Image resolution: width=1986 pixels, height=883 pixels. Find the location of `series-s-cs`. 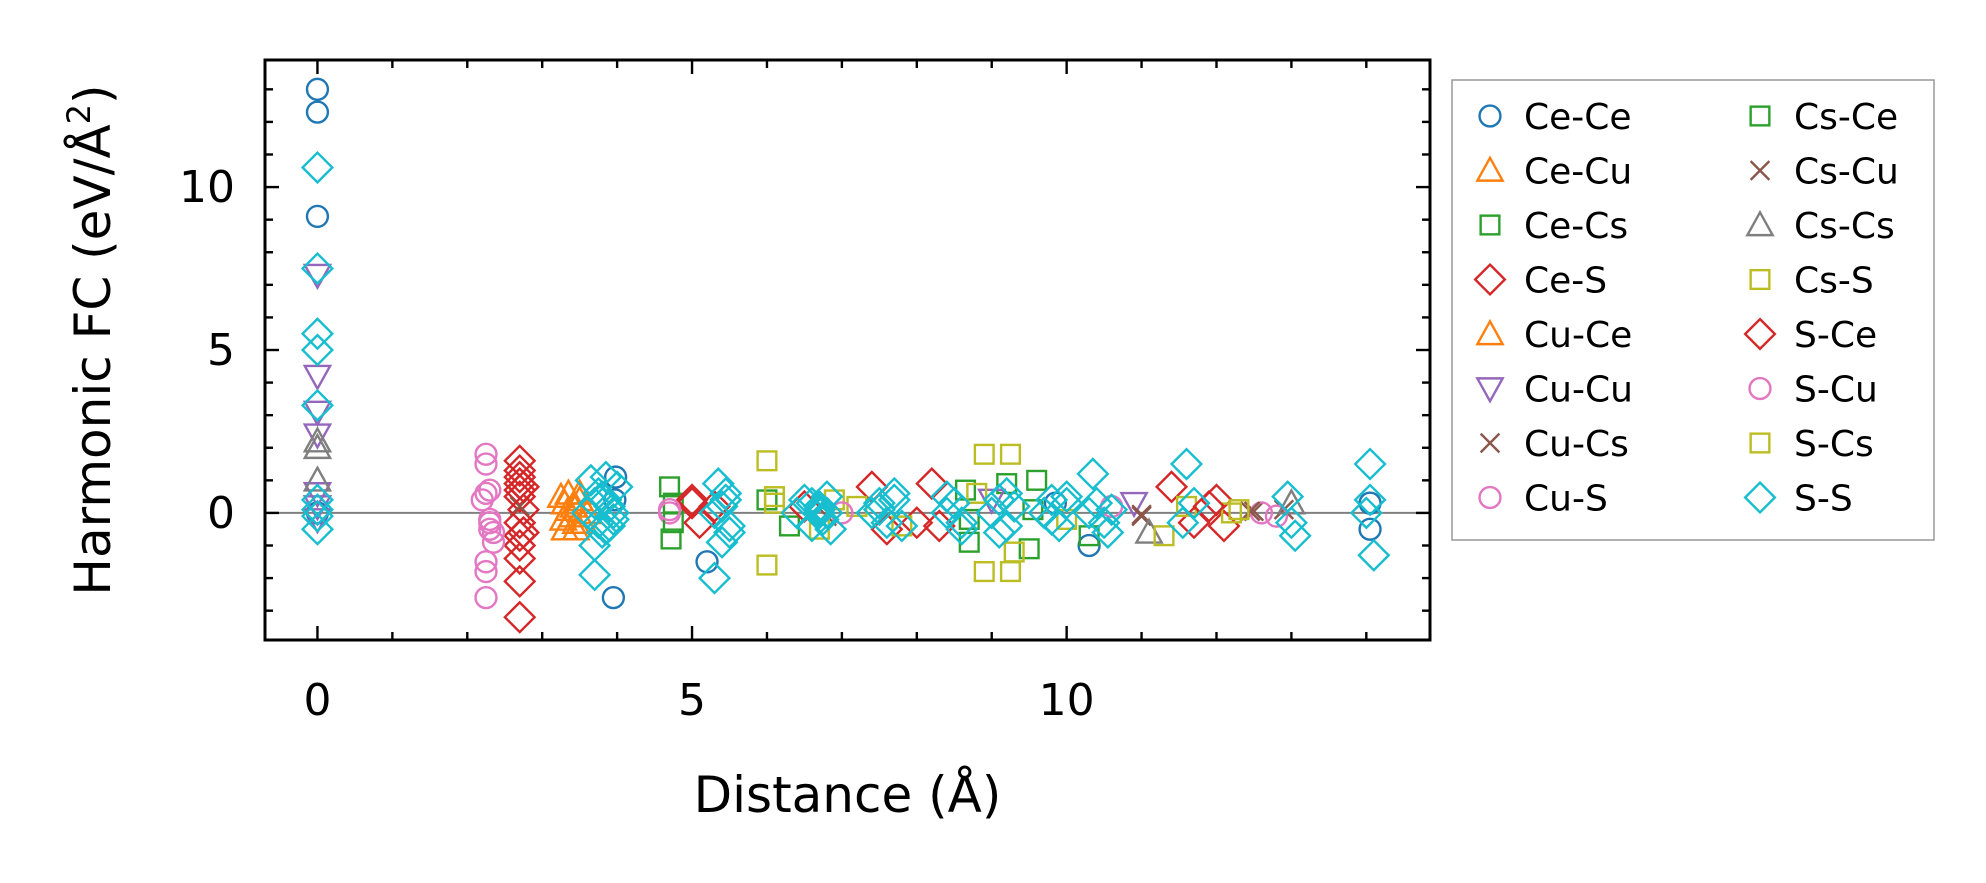

series-s-cs is located at coordinates (920, 509).